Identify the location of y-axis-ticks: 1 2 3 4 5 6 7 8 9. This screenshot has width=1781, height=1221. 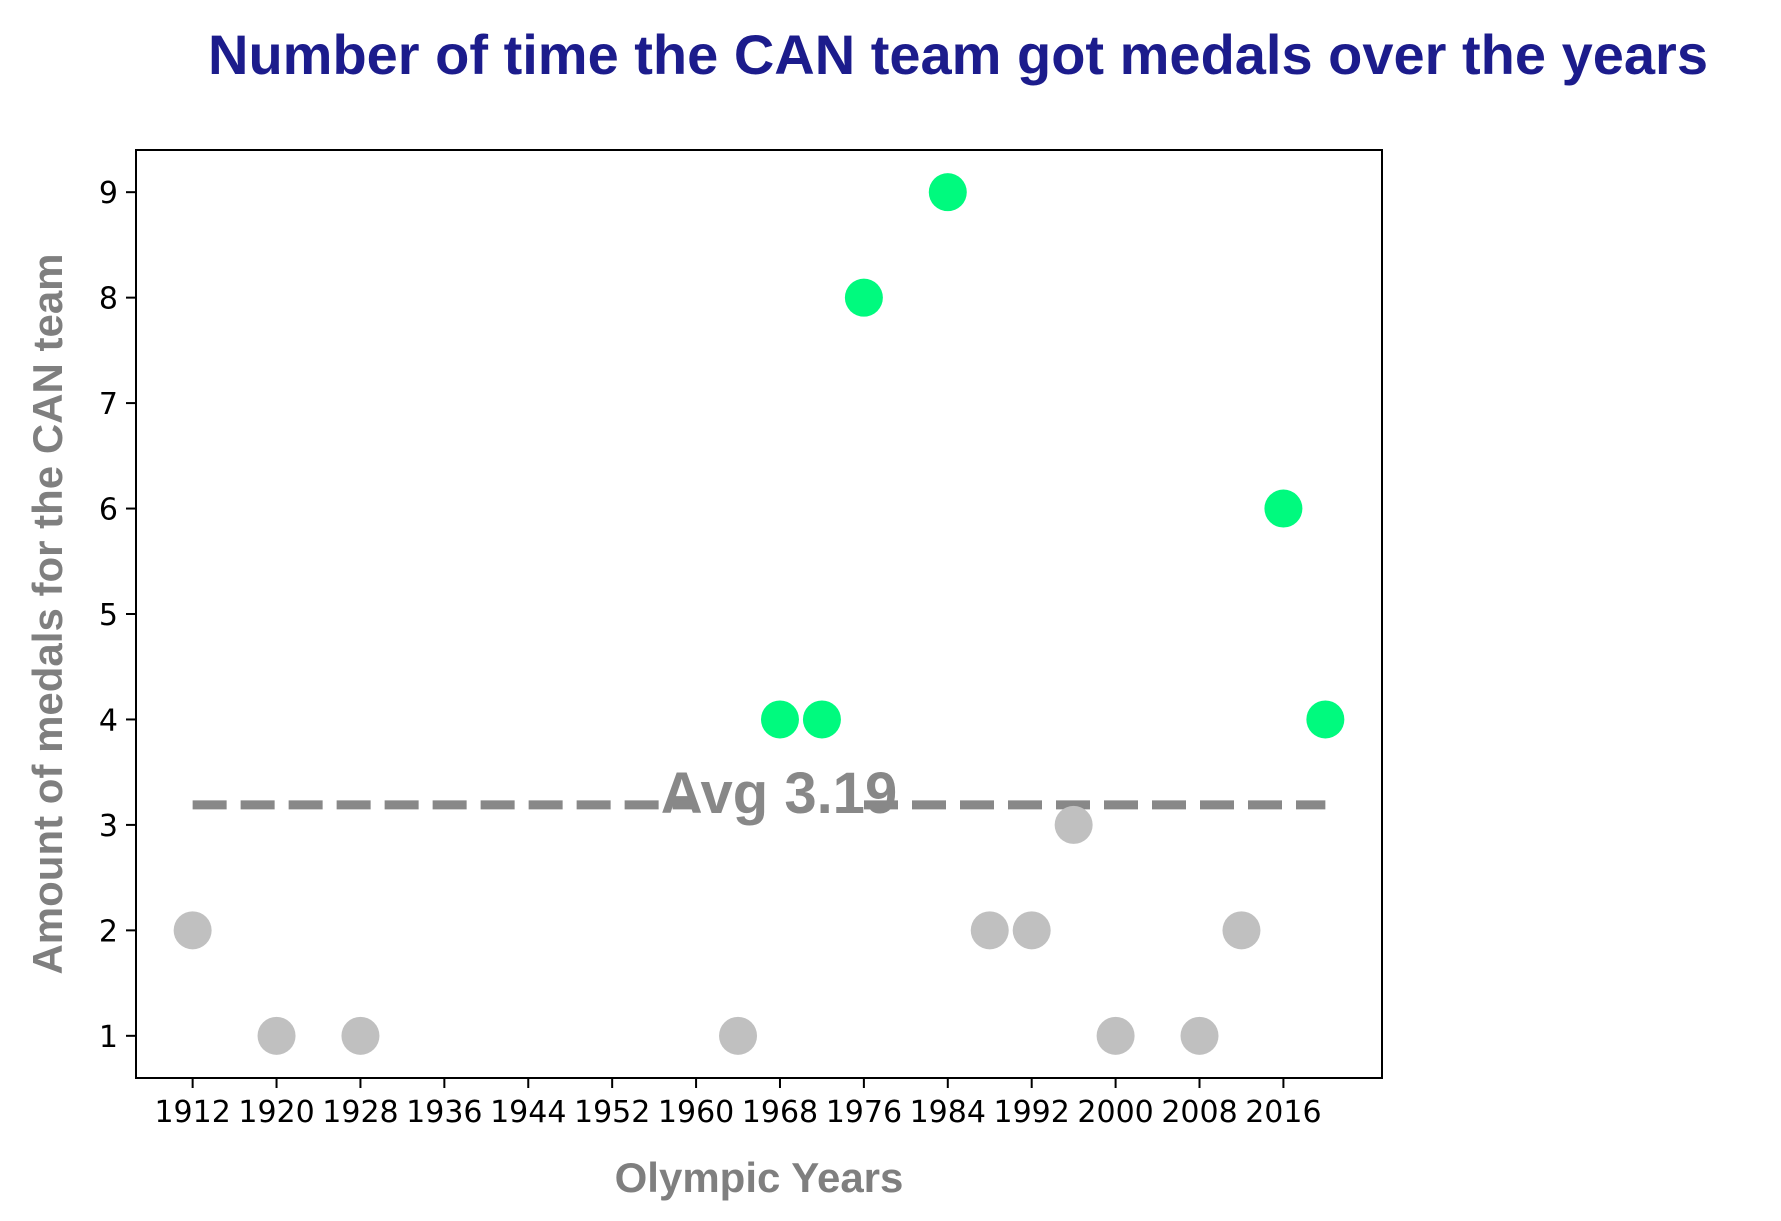
(117, 615).